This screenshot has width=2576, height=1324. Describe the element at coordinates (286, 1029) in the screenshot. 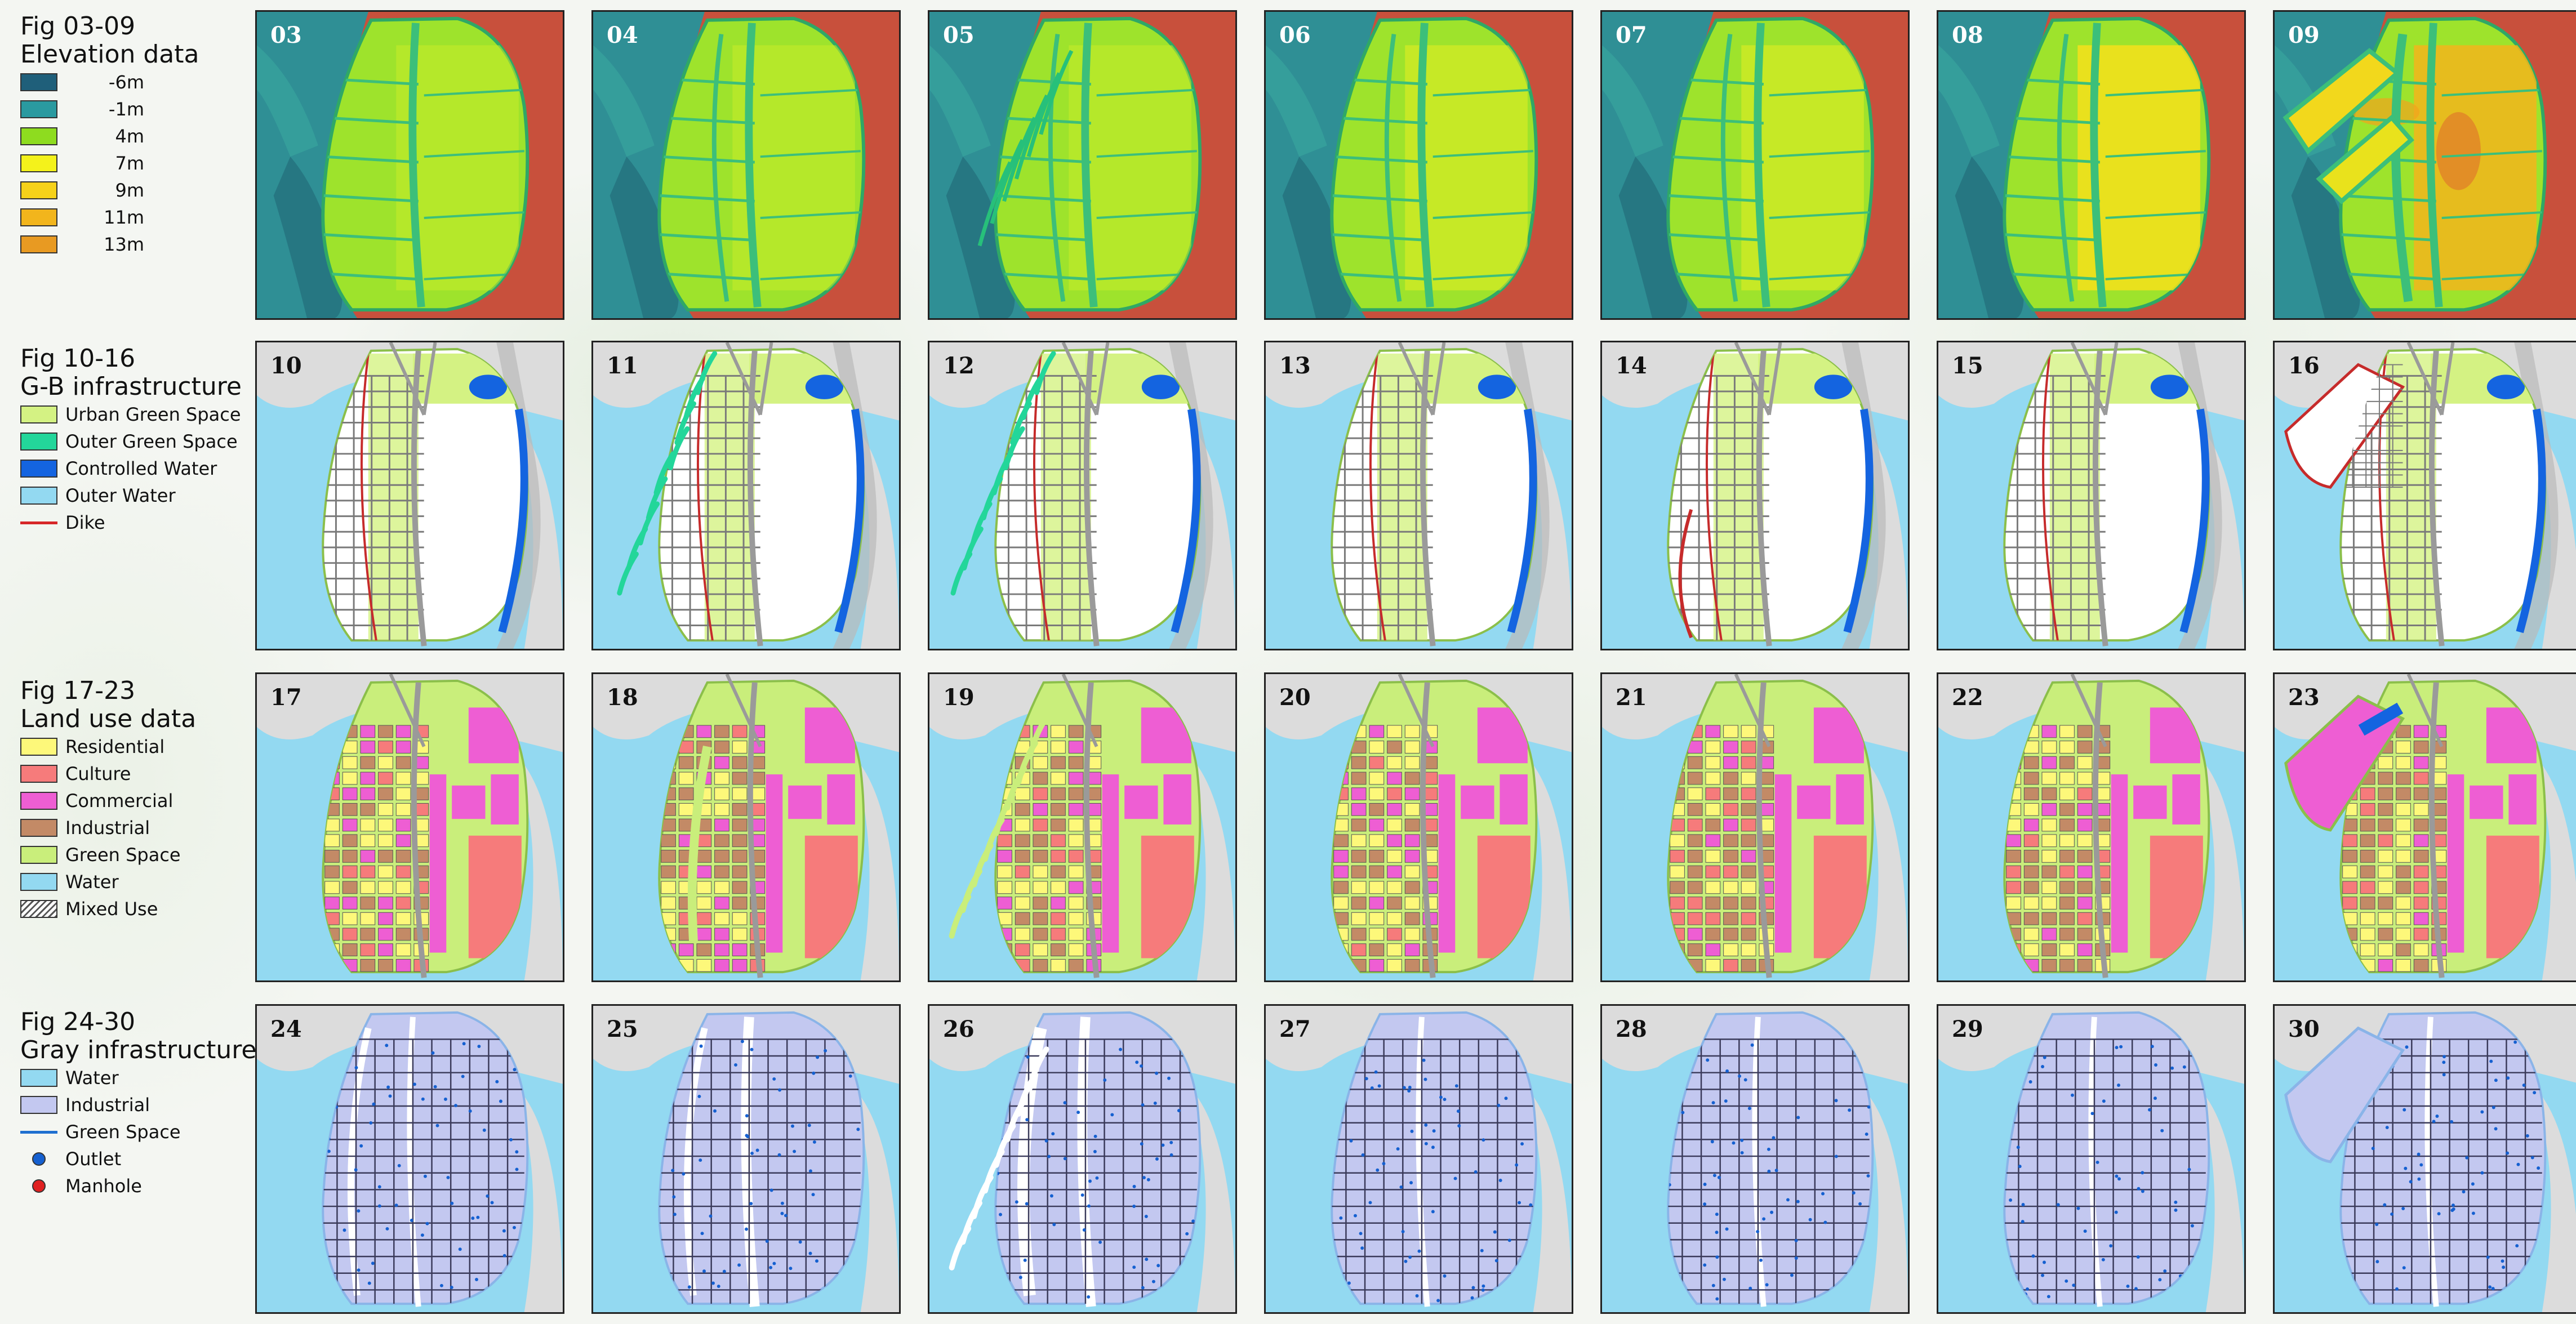

I see `panel-number: 24` at that location.